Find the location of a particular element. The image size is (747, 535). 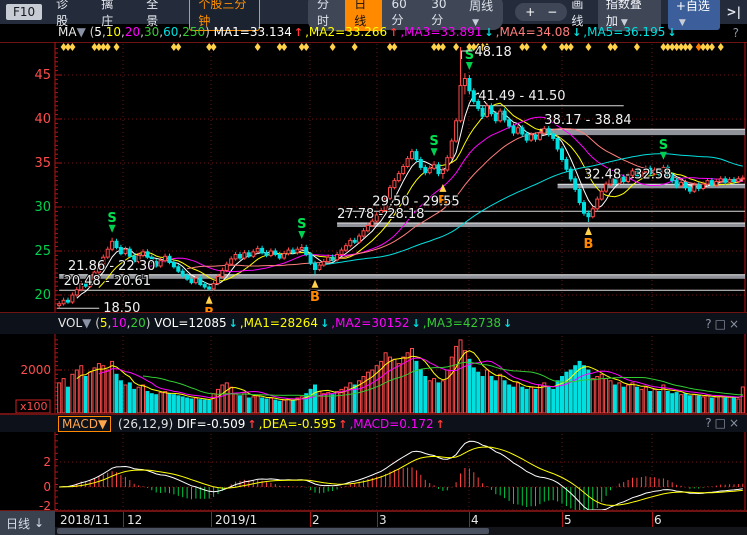

svg-text: 32.48 - 32.58 is located at coordinates (627, 174).